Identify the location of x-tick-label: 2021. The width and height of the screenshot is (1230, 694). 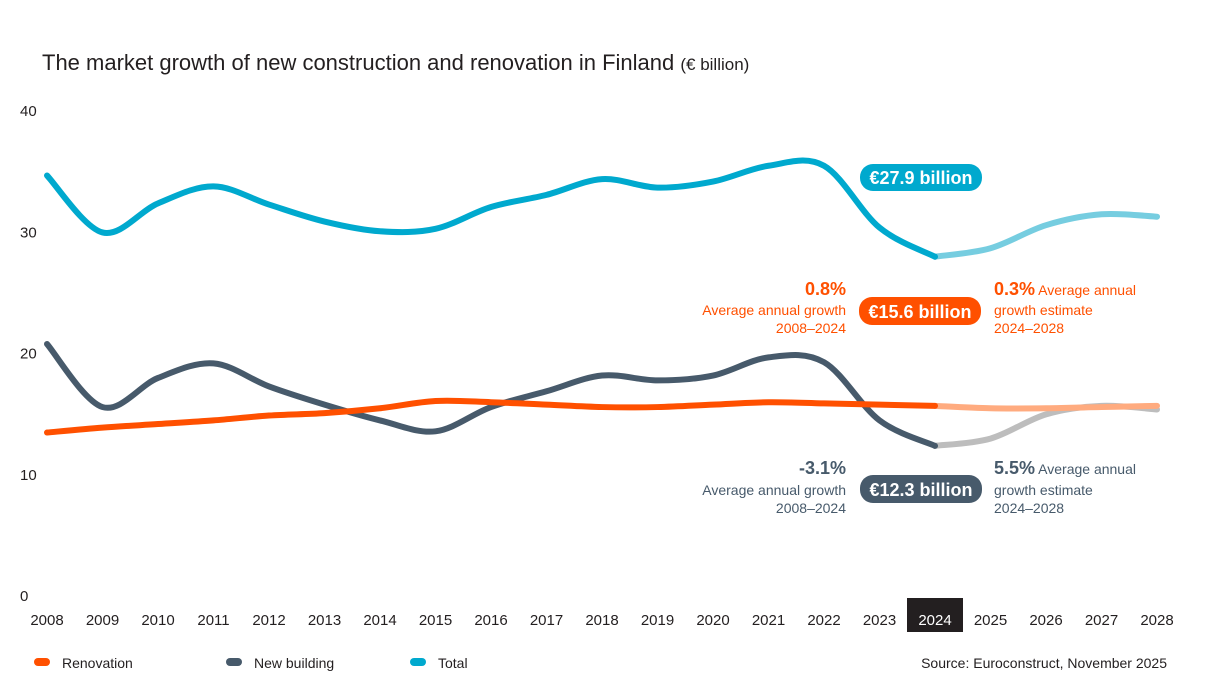
(768, 620).